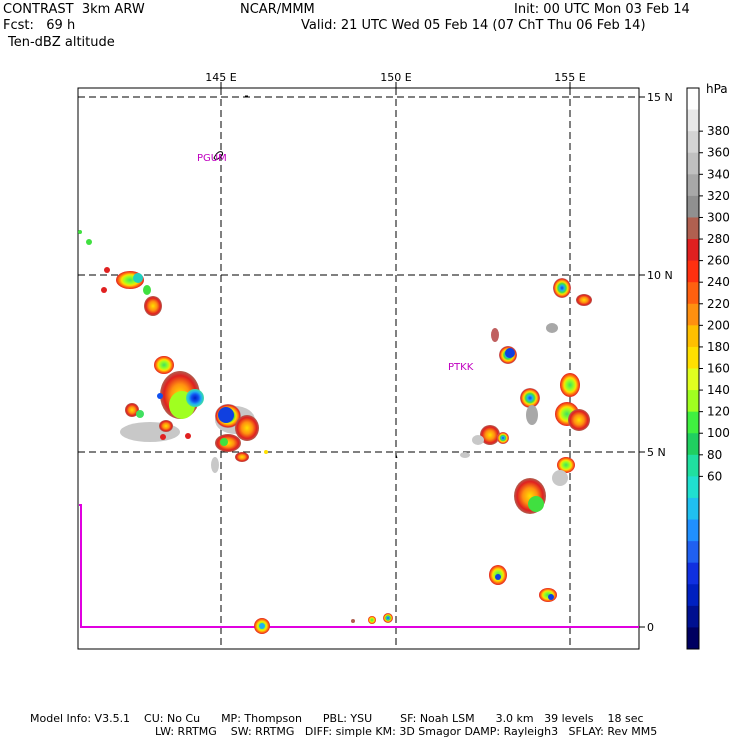 The width and height of the screenshot is (740, 740). What do you see at coordinates (718, 196) in the screenshot?
I see `colorbar-tick-label: 320` at bounding box center [718, 196].